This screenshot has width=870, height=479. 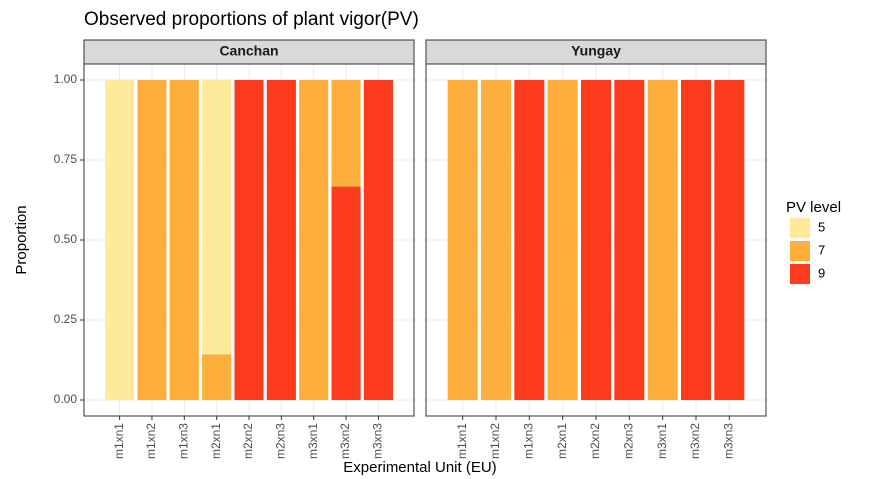 I want to click on legend-label: 9, so click(x=821, y=272).